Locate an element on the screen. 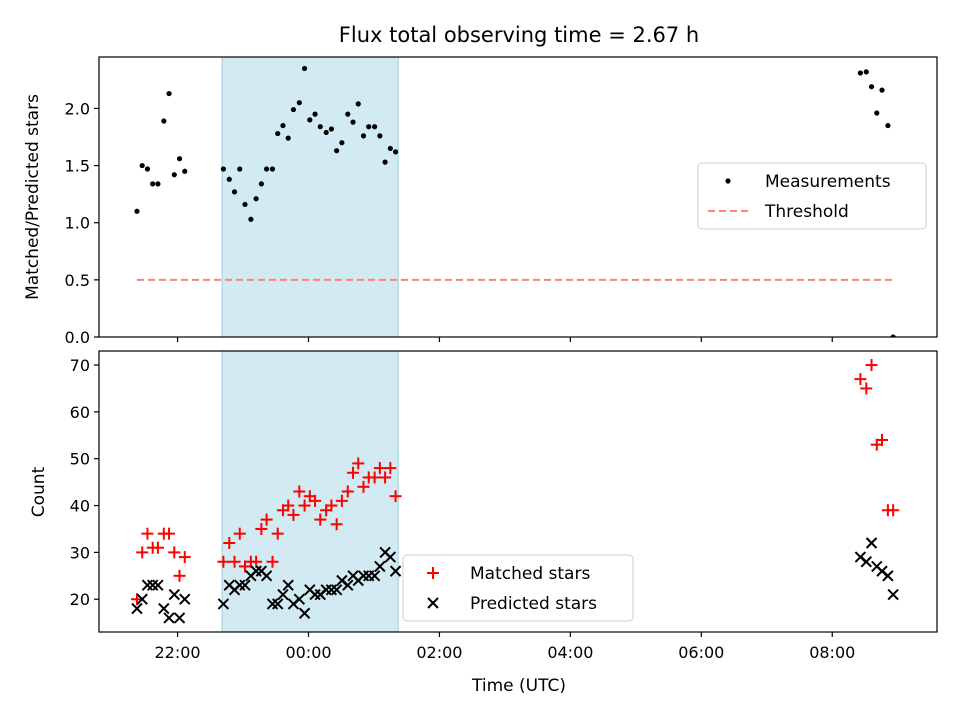  measurements-legend-marker is located at coordinates (728, 181).